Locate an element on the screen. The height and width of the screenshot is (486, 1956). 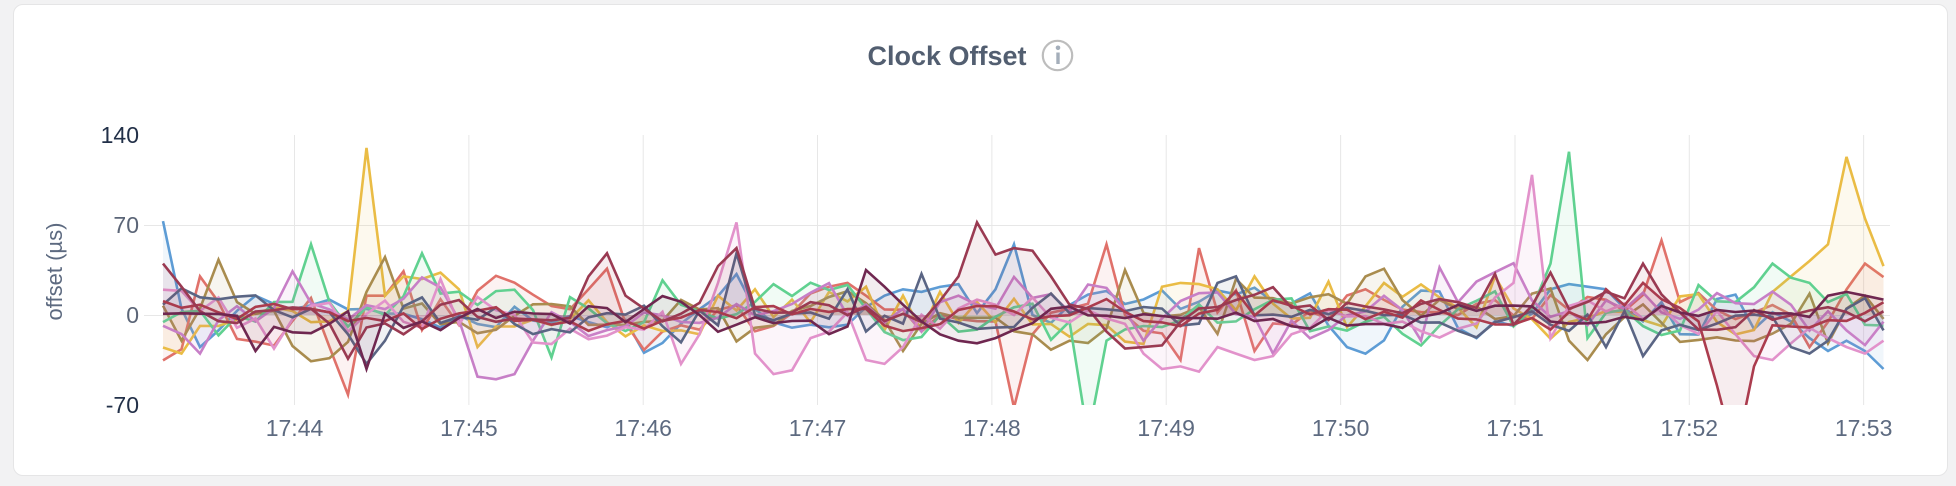
svg-text: -70 is located at coordinates (122, 405).